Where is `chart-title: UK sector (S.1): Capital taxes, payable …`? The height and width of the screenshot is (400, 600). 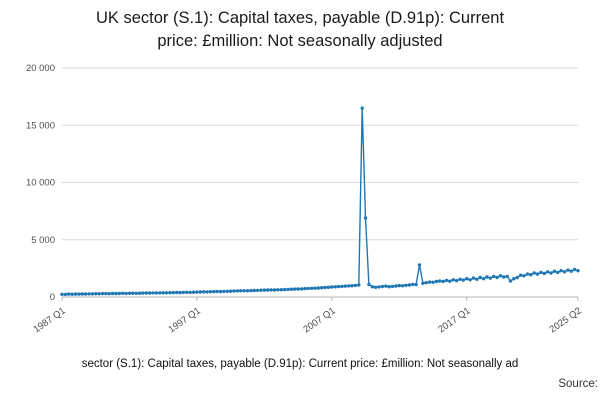 chart-title: UK sector (S.1): Capital taxes, payable … is located at coordinates (300, 30).